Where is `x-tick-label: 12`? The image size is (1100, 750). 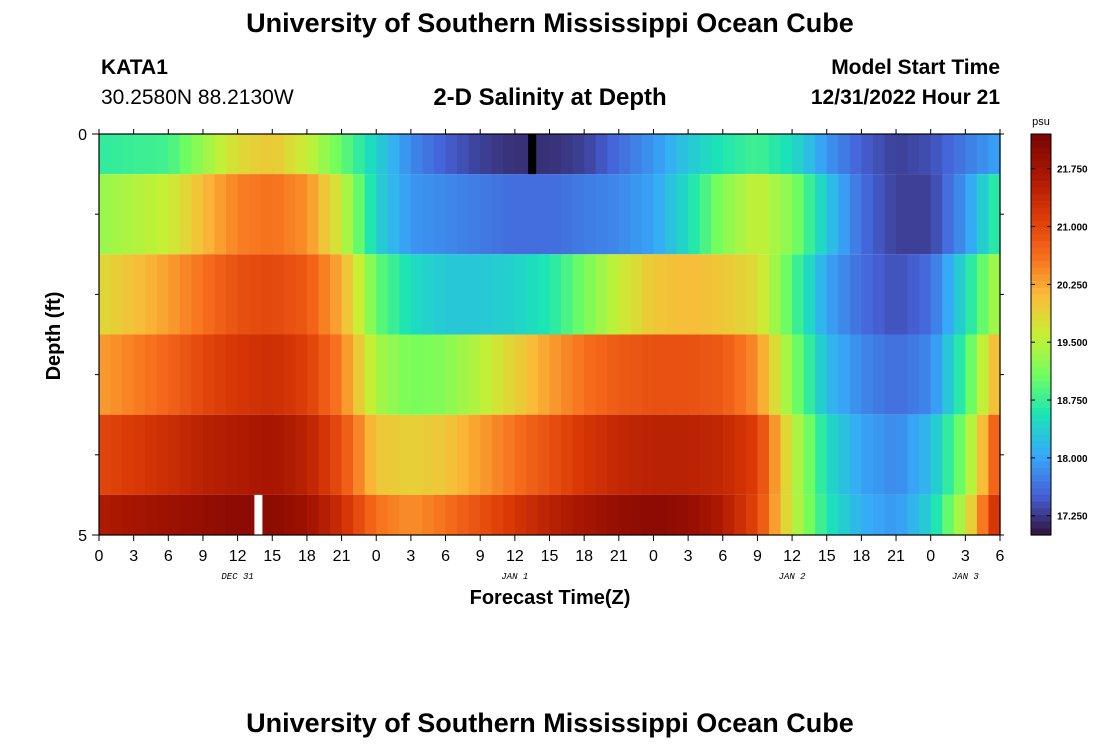
x-tick-label: 12 is located at coordinates (792, 556).